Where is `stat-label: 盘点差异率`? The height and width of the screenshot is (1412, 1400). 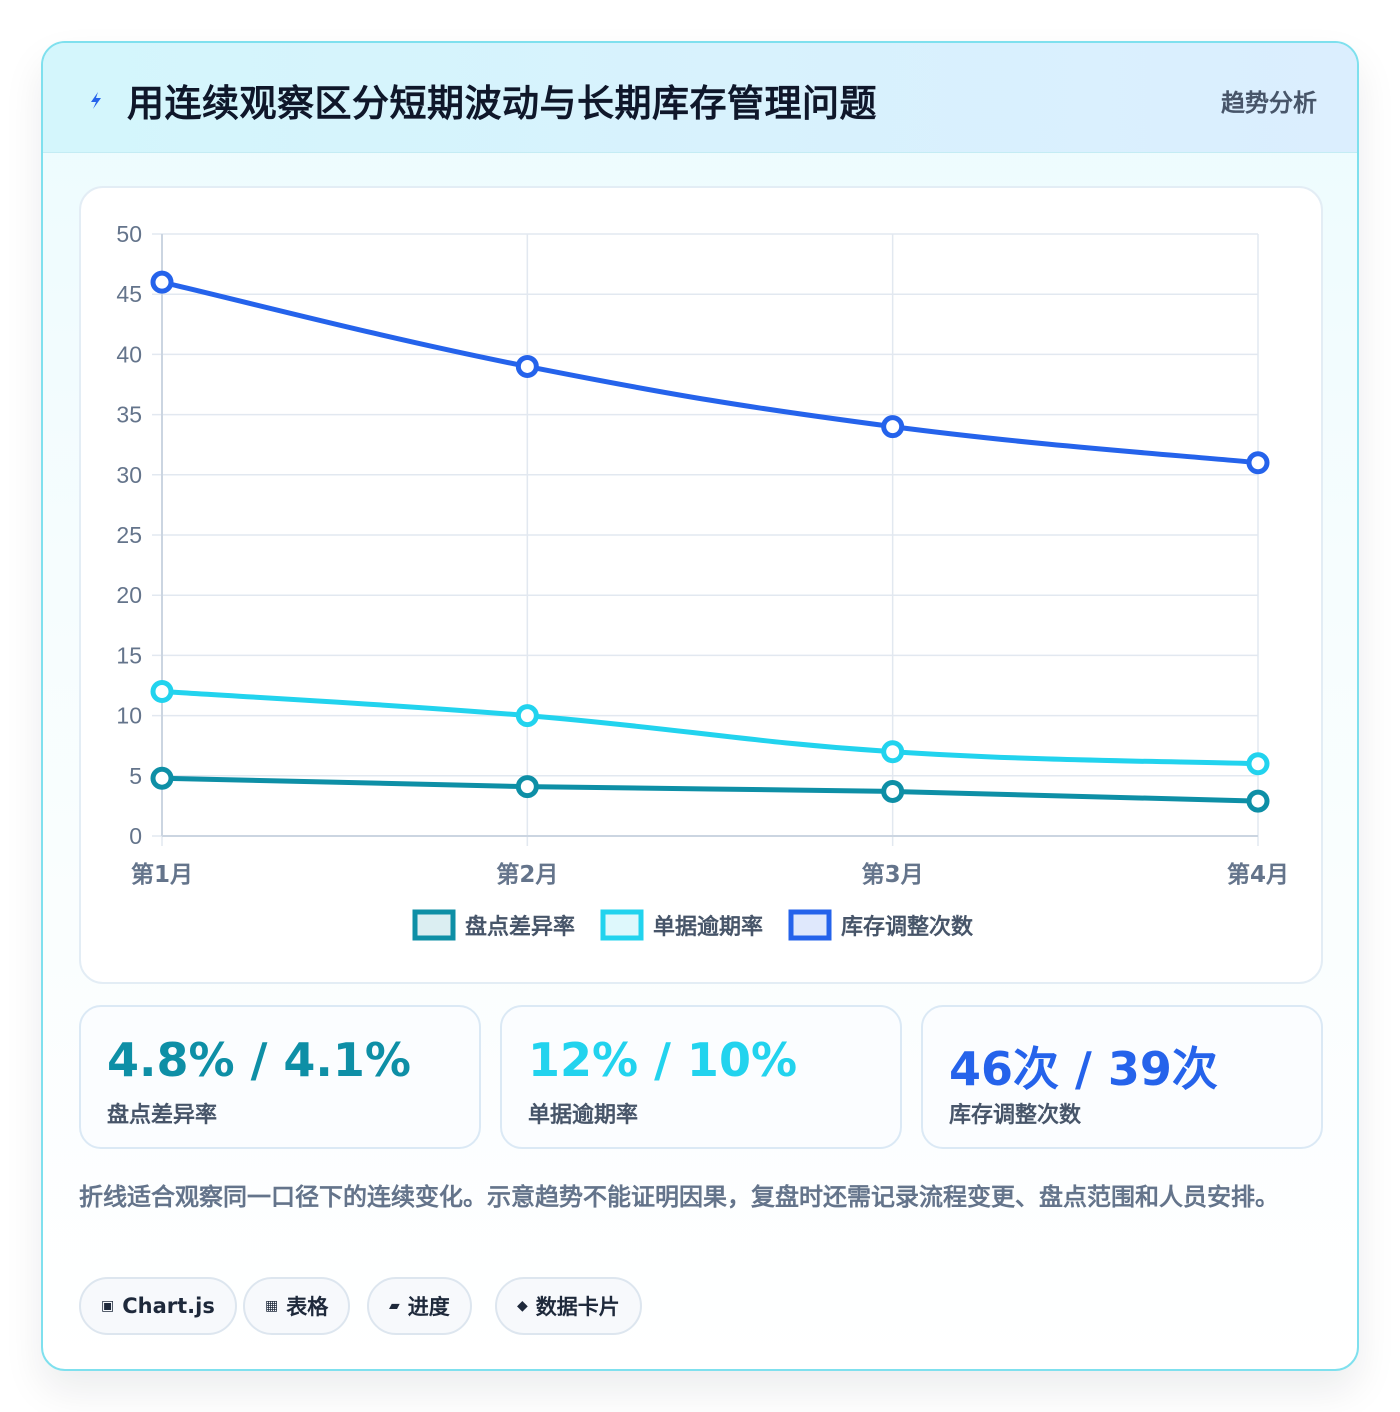
stat-label: 盘点差异率 is located at coordinates (162, 1115).